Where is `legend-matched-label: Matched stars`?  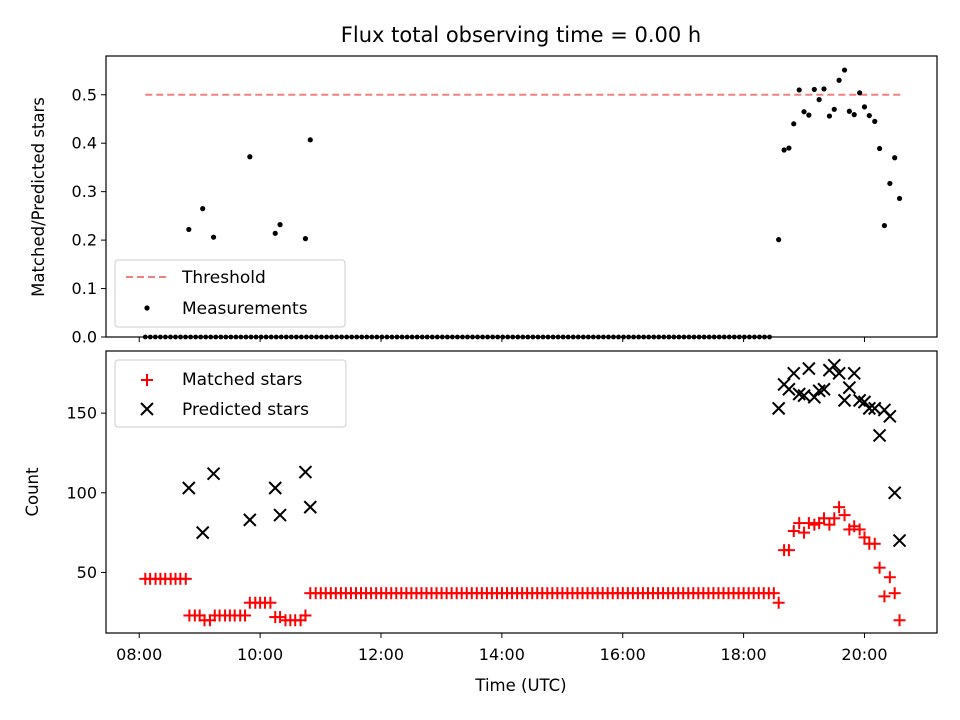
legend-matched-label: Matched stars is located at coordinates (242, 380).